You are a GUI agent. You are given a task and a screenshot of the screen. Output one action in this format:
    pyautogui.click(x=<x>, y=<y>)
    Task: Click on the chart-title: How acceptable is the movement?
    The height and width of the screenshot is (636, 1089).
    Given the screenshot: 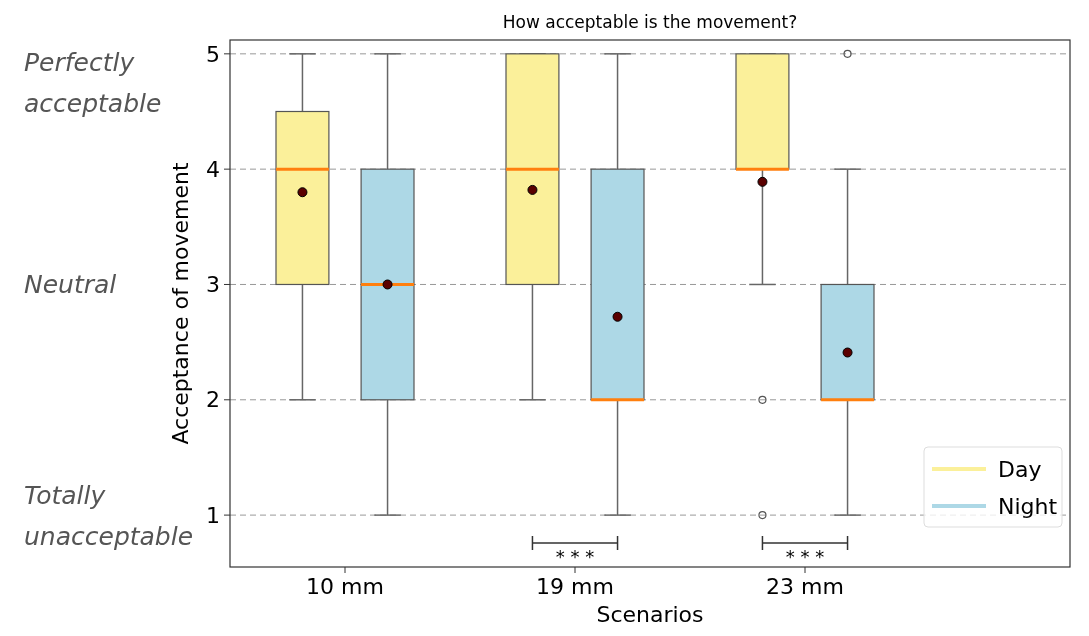 What is the action you would take?
    pyautogui.click(x=650, y=22)
    